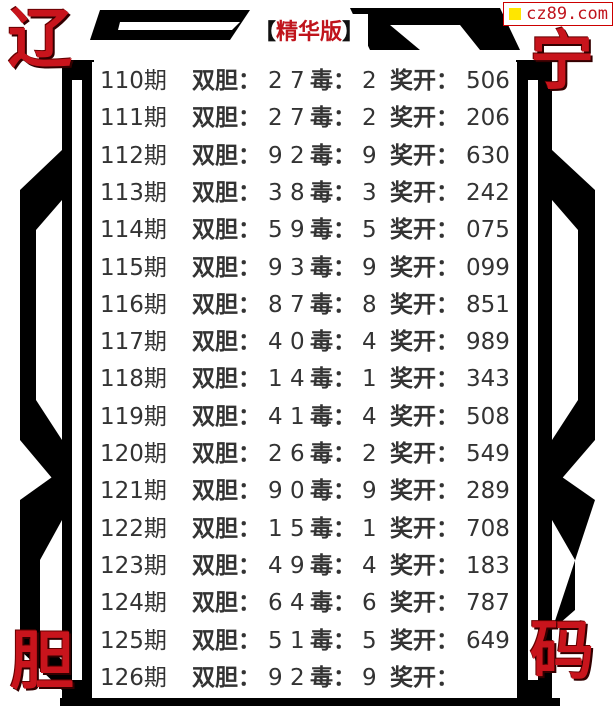 Image resolution: width=615 pixels, height=719 pixels. Describe the element at coordinates (286, 230) in the screenshot. I see `double-value: 5 9` at that location.